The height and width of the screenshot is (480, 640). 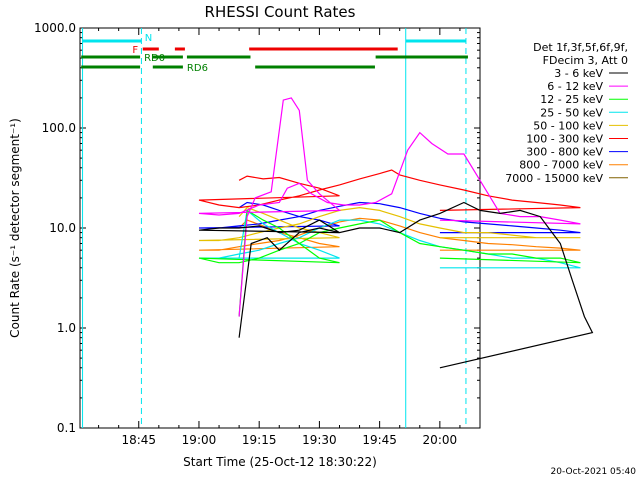 What do you see at coordinates (197, 68) in the screenshot?
I see `rd6-flag-label: RD6` at bounding box center [197, 68].